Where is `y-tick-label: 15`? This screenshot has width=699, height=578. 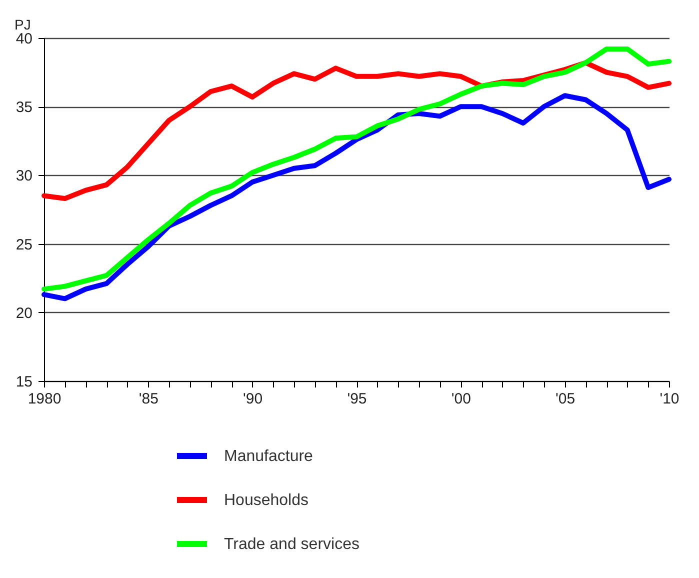 y-tick-label: 15 is located at coordinates (24, 382).